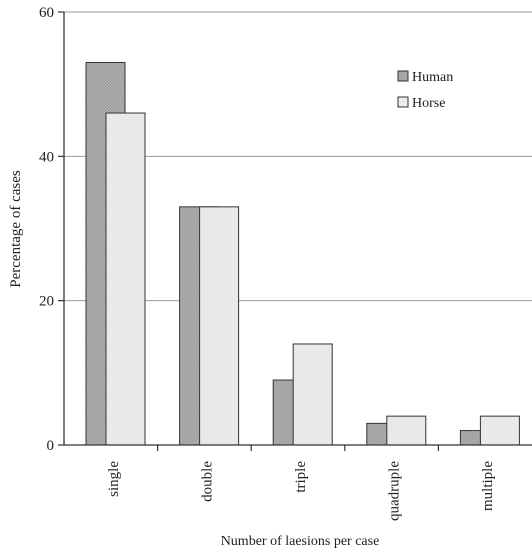 Image resolution: width=532 pixels, height=554 pixels. Describe the element at coordinates (406, 430) in the screenshot. I see `bar-horse-quadruple` at that location.